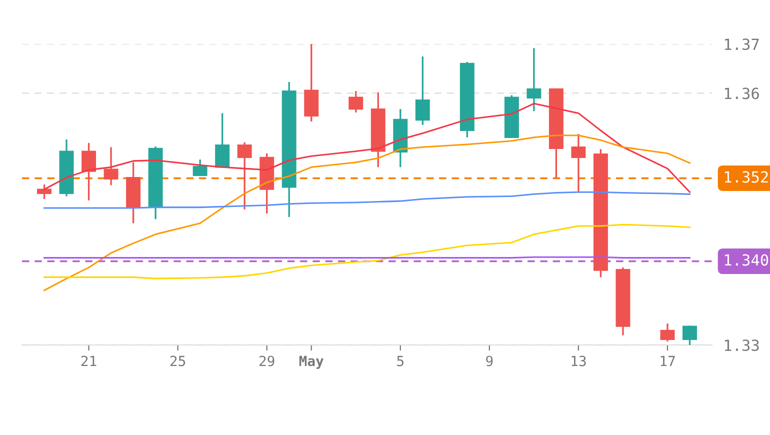 This screenshot has height=435, width=770. What do you see at coordinates (579, 361) in the screenshot?
I see `x-tick-label: 13` at bounding box center [579, 361].